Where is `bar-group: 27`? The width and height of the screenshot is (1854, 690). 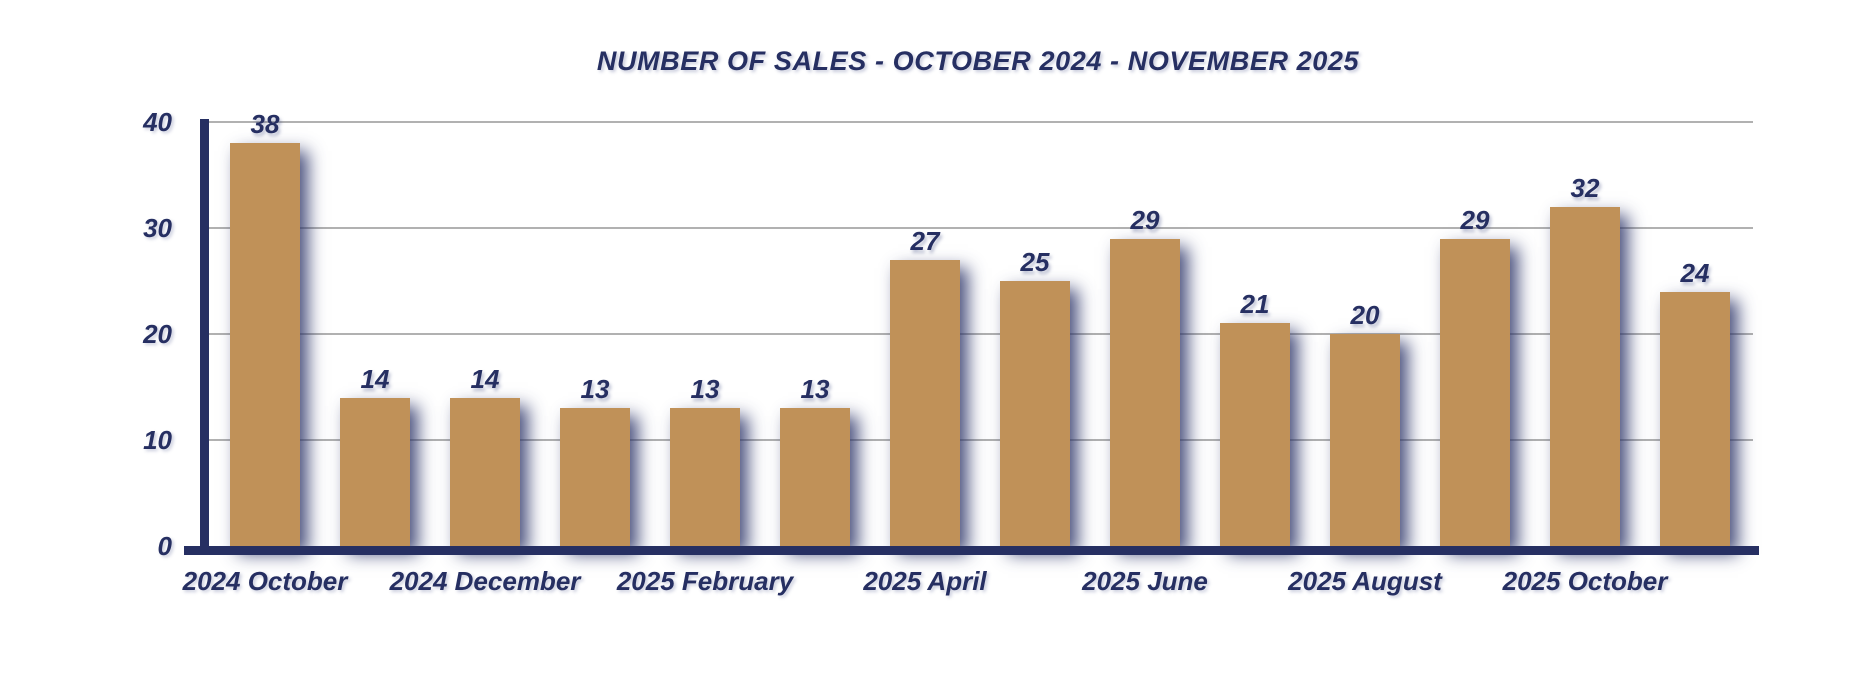 bar-group: 27 is located at coordinates (925, 387).